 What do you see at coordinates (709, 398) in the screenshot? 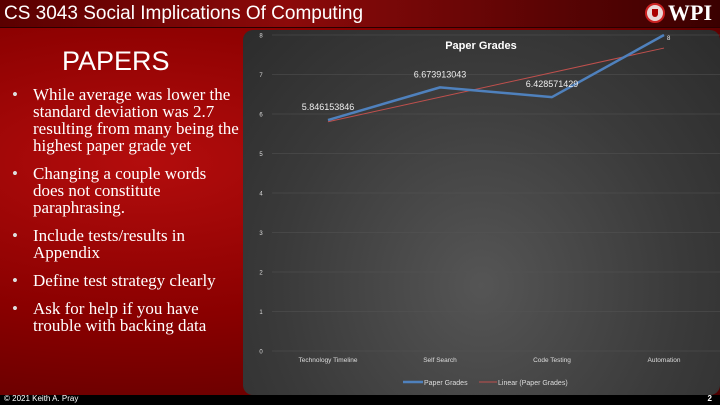
I see `page-number: 2` at bounding box center [709, 398].